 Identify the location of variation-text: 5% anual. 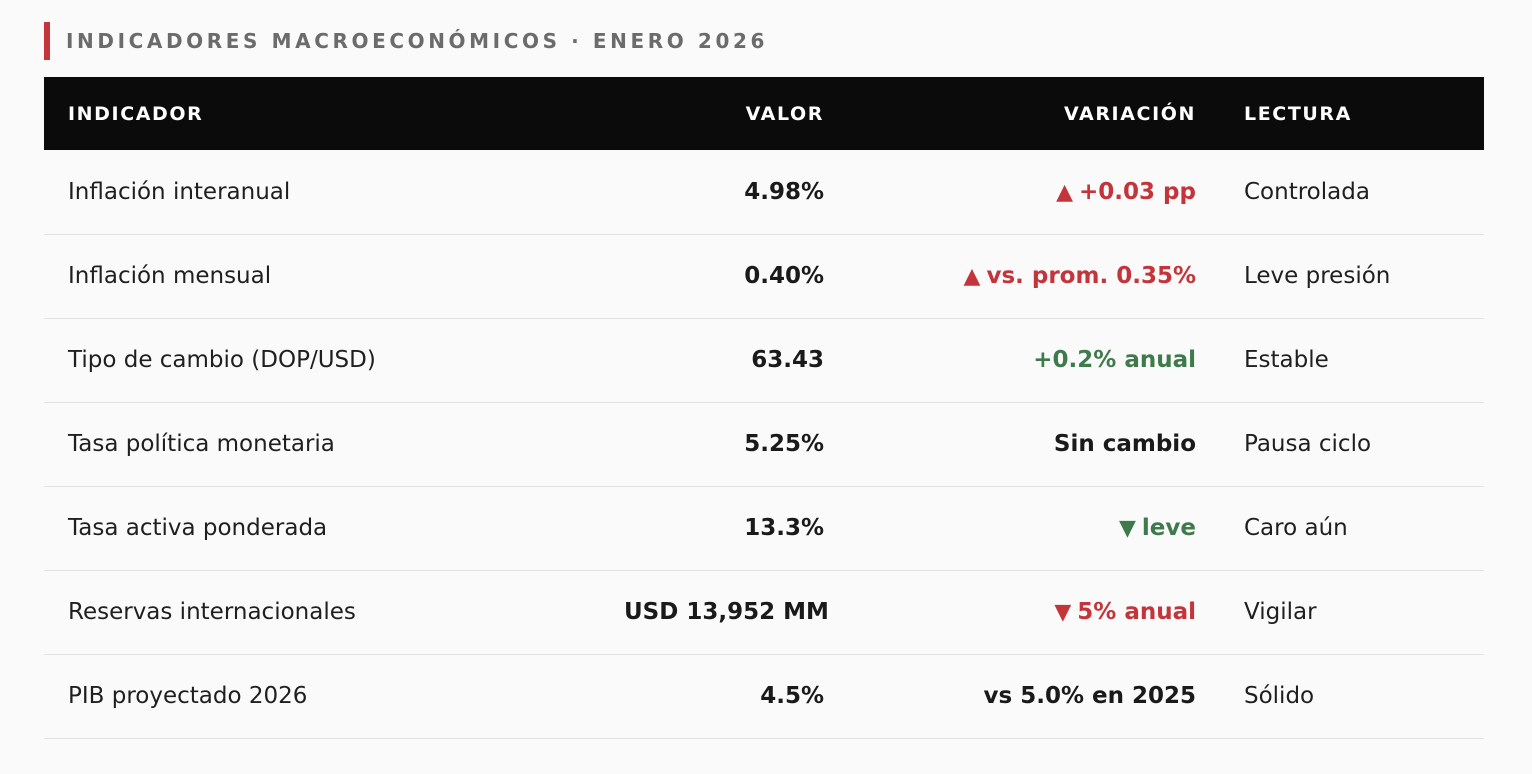
(1136, 612).